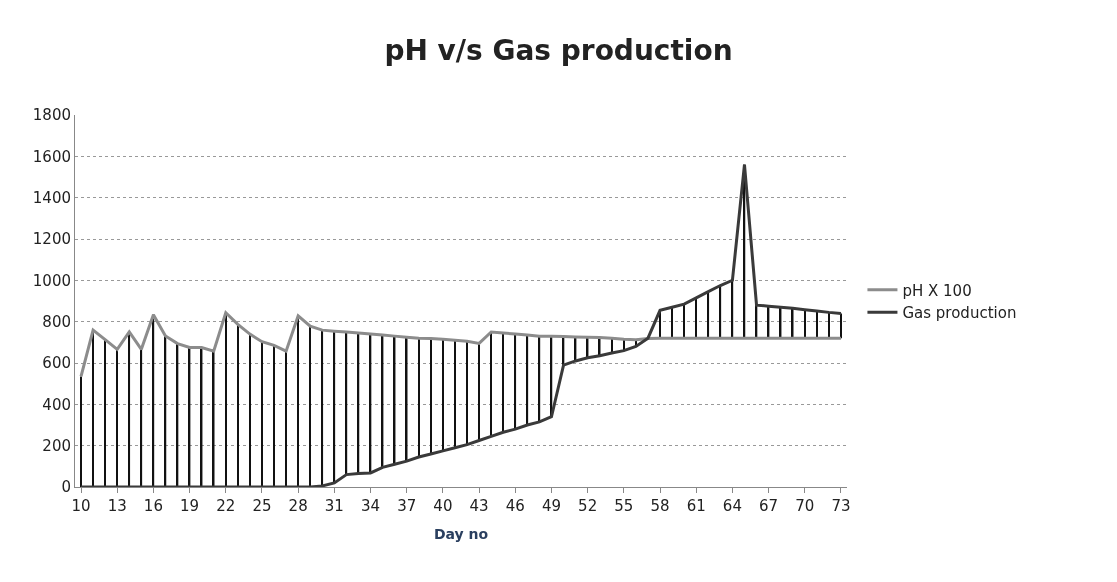 This screenshot has height=582, width=1117. What do you see at coordinates (51, 115) in the screenshot?
I see `y-tick-label: 1800` at bounding box center [51, 115].